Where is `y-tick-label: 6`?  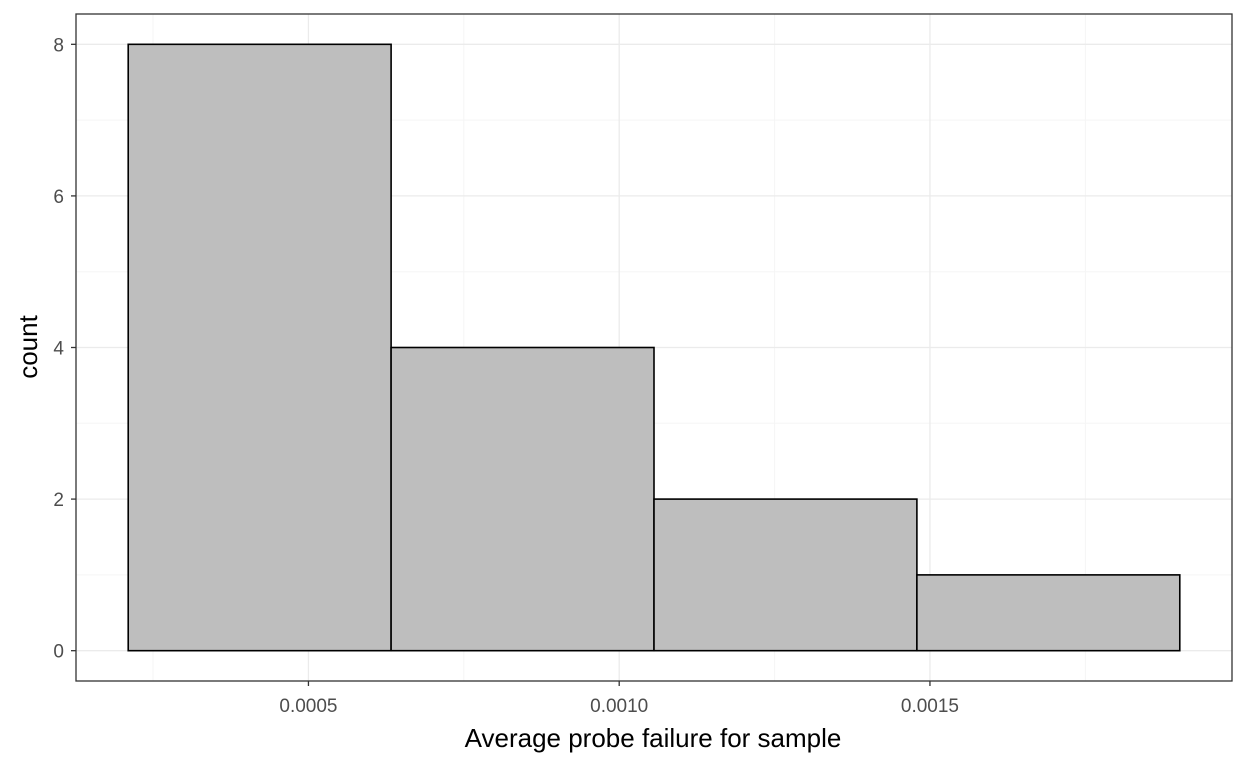 y-tick-label: 6 is located at coordinates (58, 197).